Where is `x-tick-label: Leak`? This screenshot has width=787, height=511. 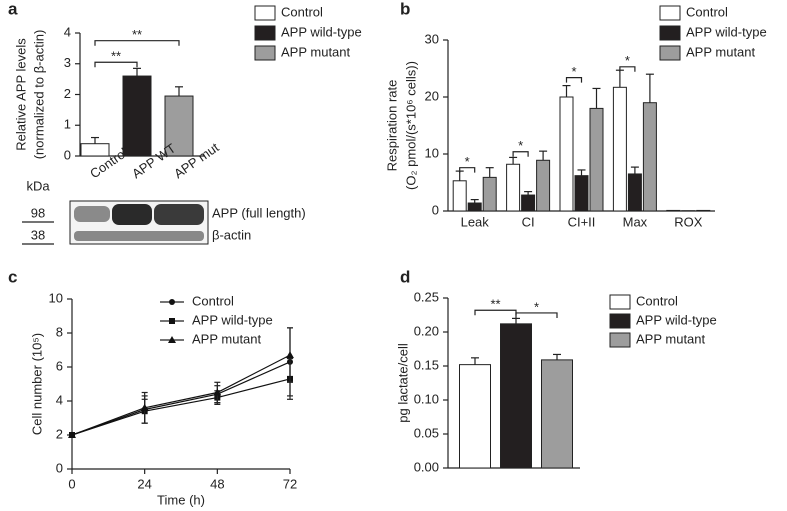 x-tick-label: Leak is located at coordinates (475, 221).